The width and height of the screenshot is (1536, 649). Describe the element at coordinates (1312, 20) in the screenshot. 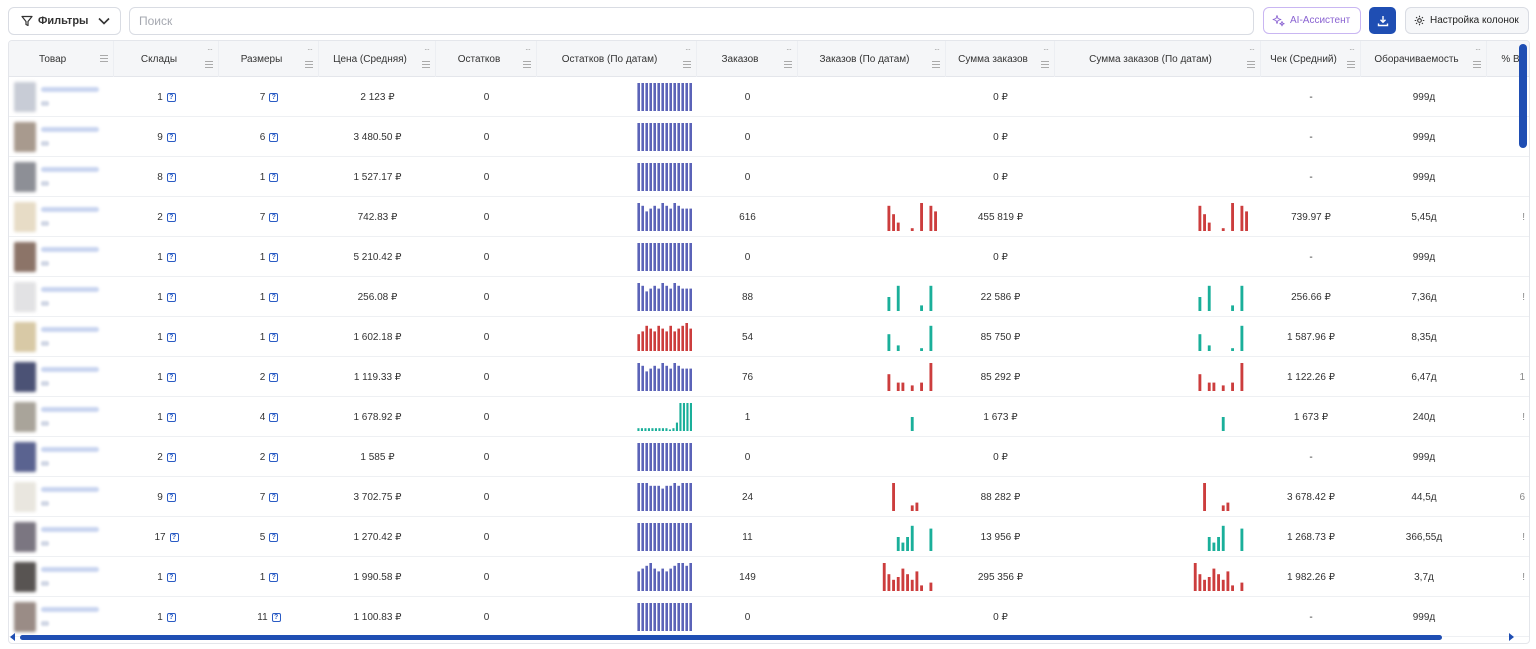

I see `ai-assistant-button: AI-Ассистент` at that location.